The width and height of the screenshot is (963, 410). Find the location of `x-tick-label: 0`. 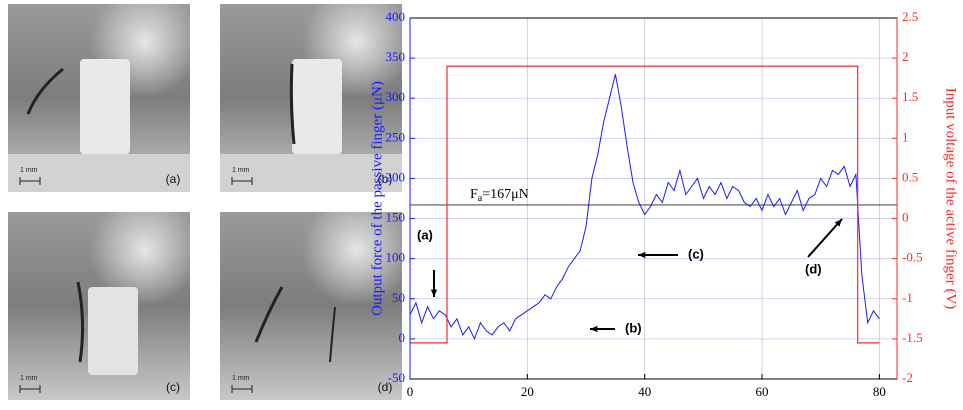

x-tick-label: 0 is located at coordinates (410, 391).